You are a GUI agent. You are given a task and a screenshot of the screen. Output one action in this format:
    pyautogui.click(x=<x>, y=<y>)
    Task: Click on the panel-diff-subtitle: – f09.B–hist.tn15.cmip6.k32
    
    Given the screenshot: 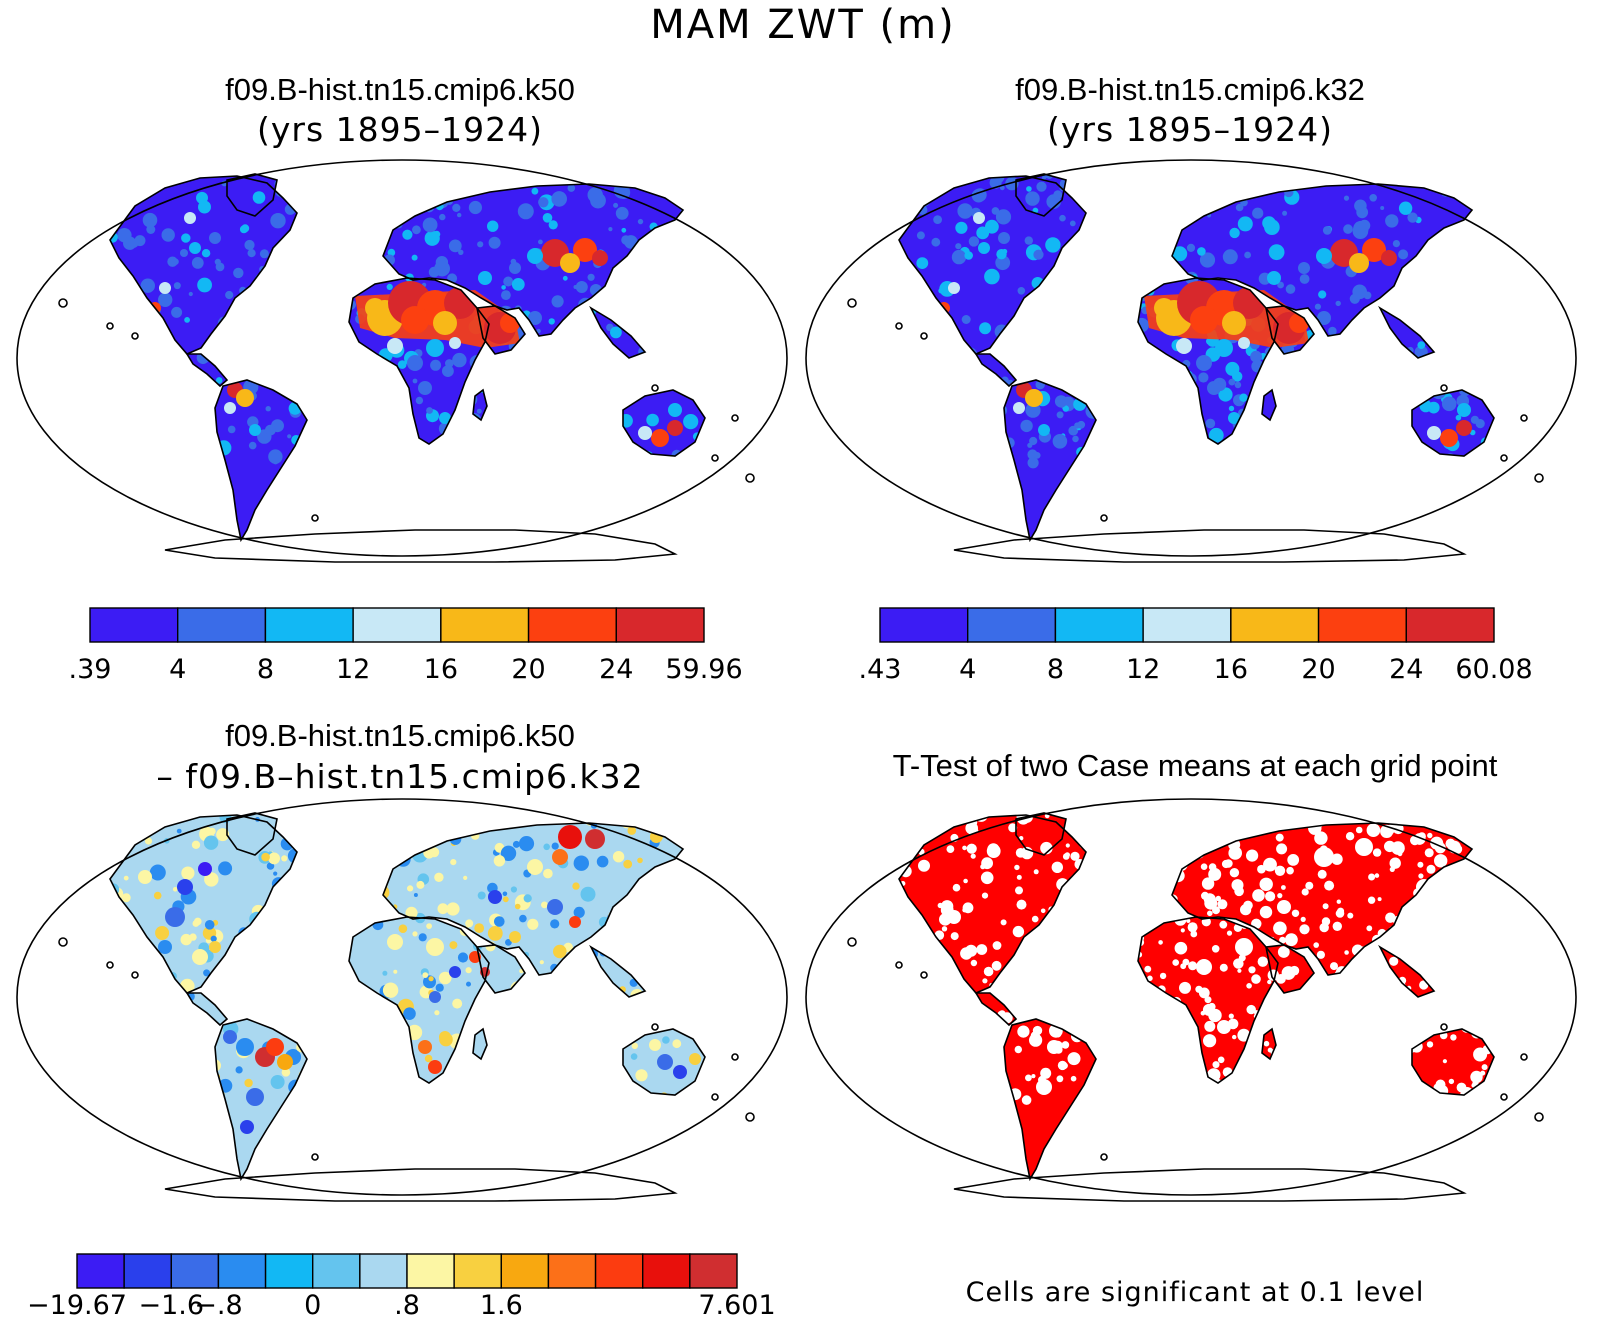 What is the action you would take?
    pyautogui.click(x=400, y=776)
    